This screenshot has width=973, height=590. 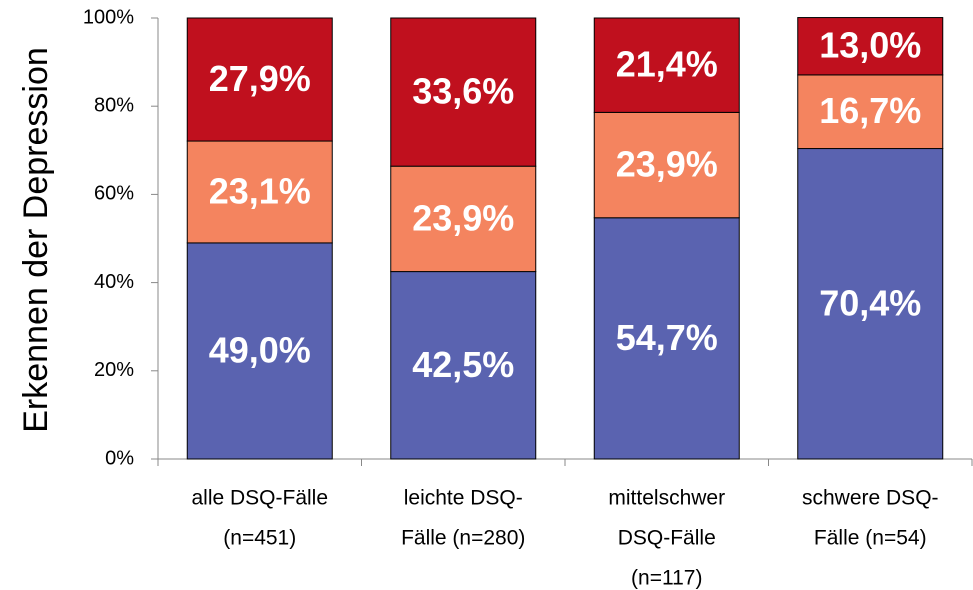 I want to click on data-label: 23,1%, so click(x=260, y=190).